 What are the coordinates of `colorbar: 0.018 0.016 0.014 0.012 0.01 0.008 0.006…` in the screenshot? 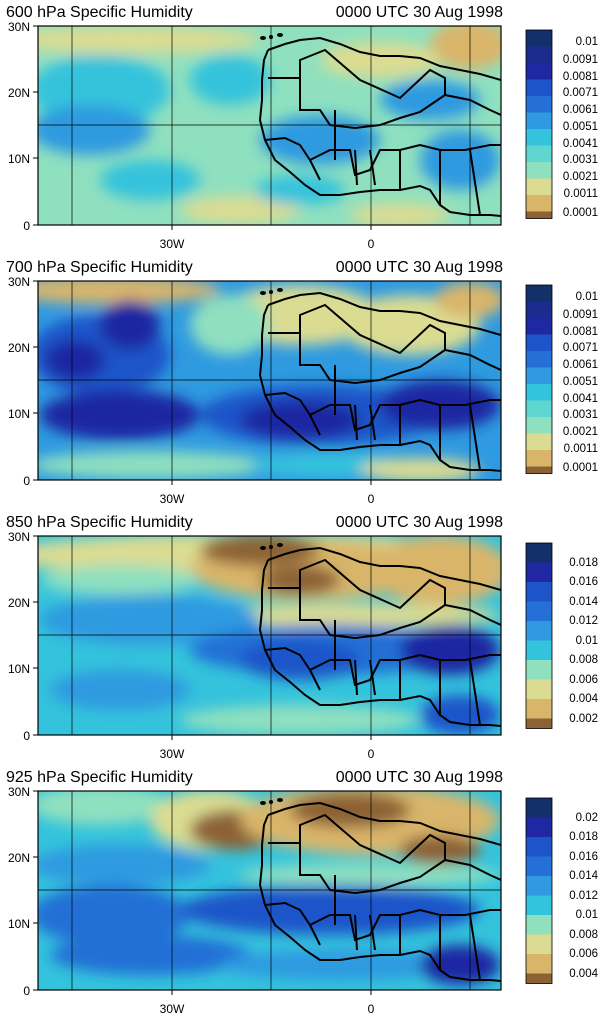 It's located at (562, 635).